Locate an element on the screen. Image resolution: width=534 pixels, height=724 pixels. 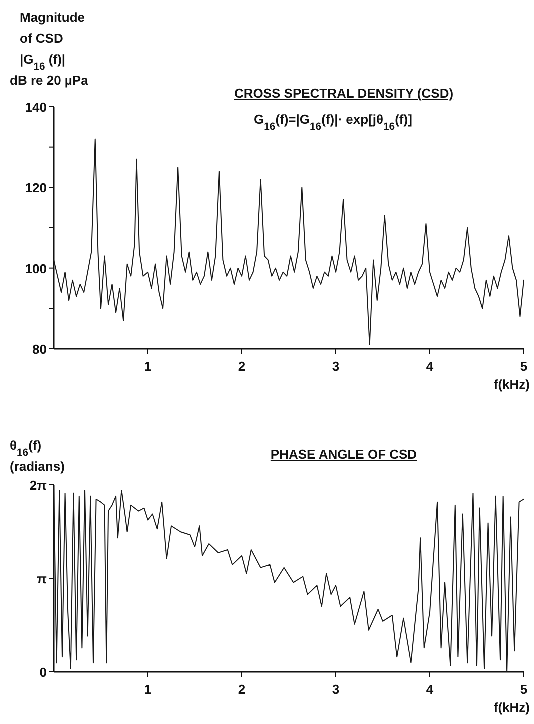
y-tick-label: 140 is located at coordinates (36, 107).